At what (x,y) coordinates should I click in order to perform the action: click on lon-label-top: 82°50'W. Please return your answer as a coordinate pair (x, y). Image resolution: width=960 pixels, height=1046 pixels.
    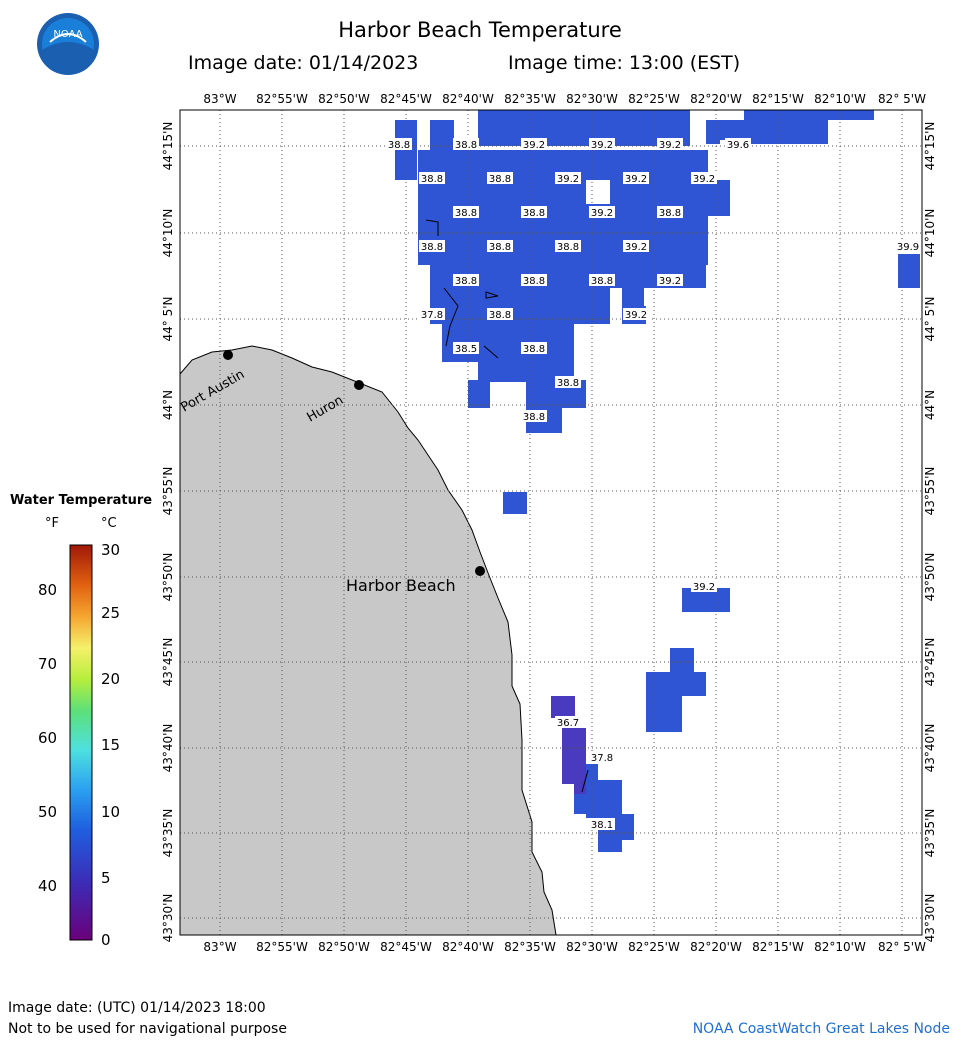
    Looking at the image, I should click on (344, 99).